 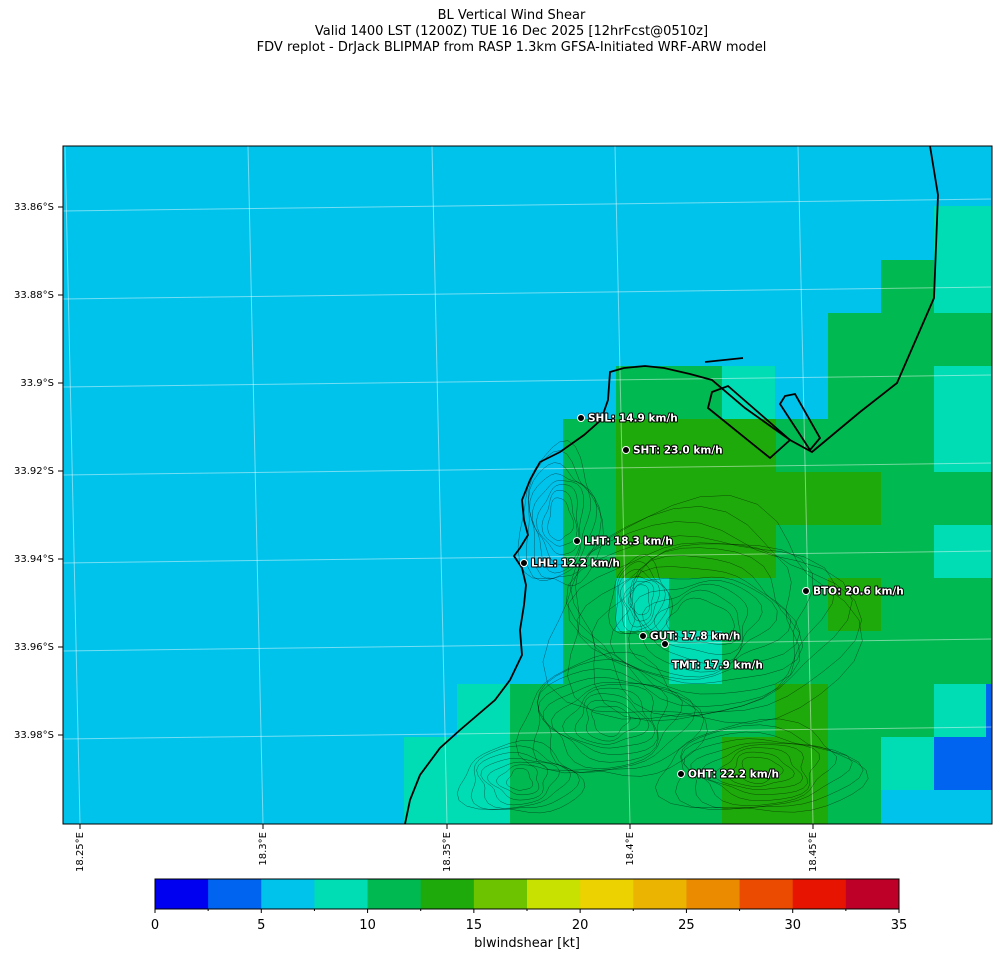 I want to click on lon-tick-label: 18.4°E, so click(x=630, y=849).